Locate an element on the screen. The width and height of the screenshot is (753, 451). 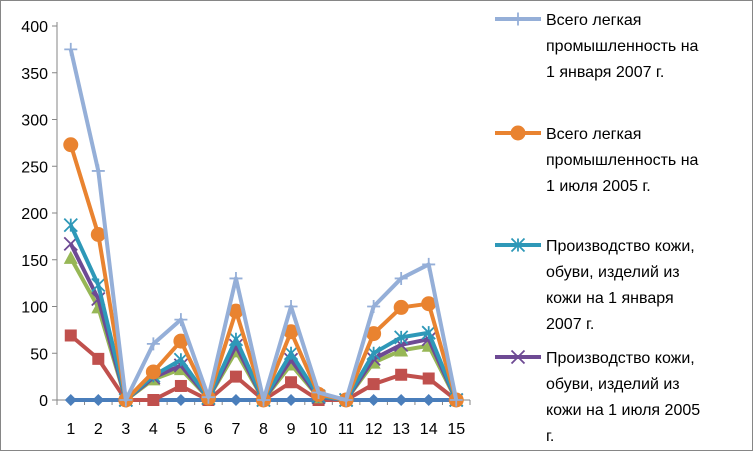
legend-label: 1 января 2007 г. is located at coordinates (605, 72).